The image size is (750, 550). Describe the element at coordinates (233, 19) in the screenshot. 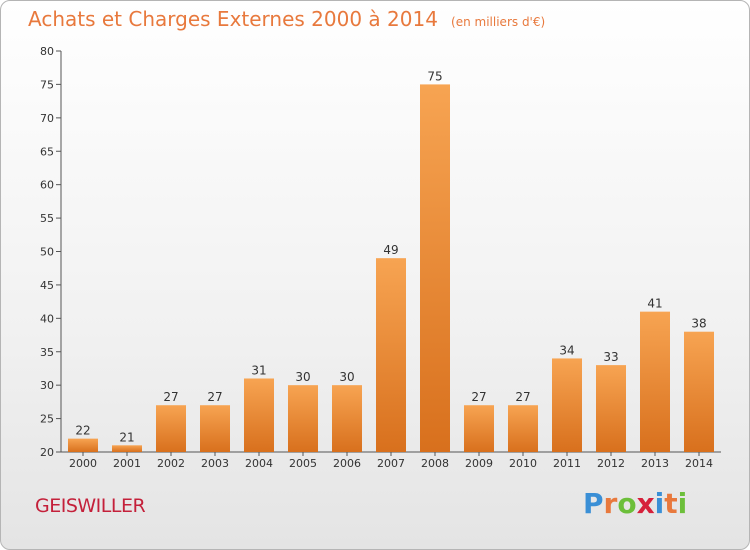

I see `chart-title: Achats et Charges Externes 2000 à 2014` at that location.